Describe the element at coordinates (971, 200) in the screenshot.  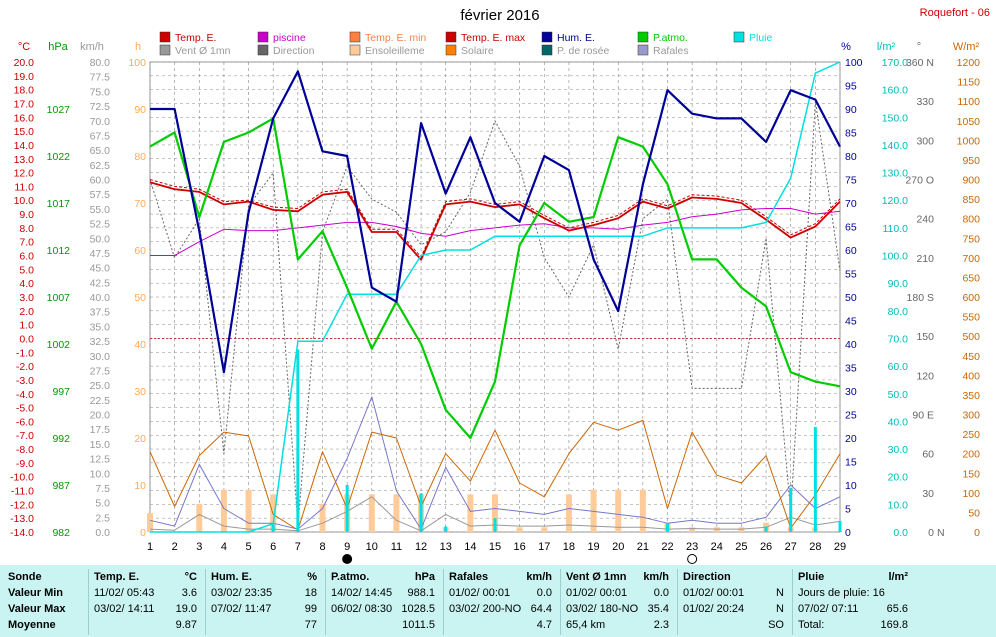
I see `solar-tick-label: 850` at that location.